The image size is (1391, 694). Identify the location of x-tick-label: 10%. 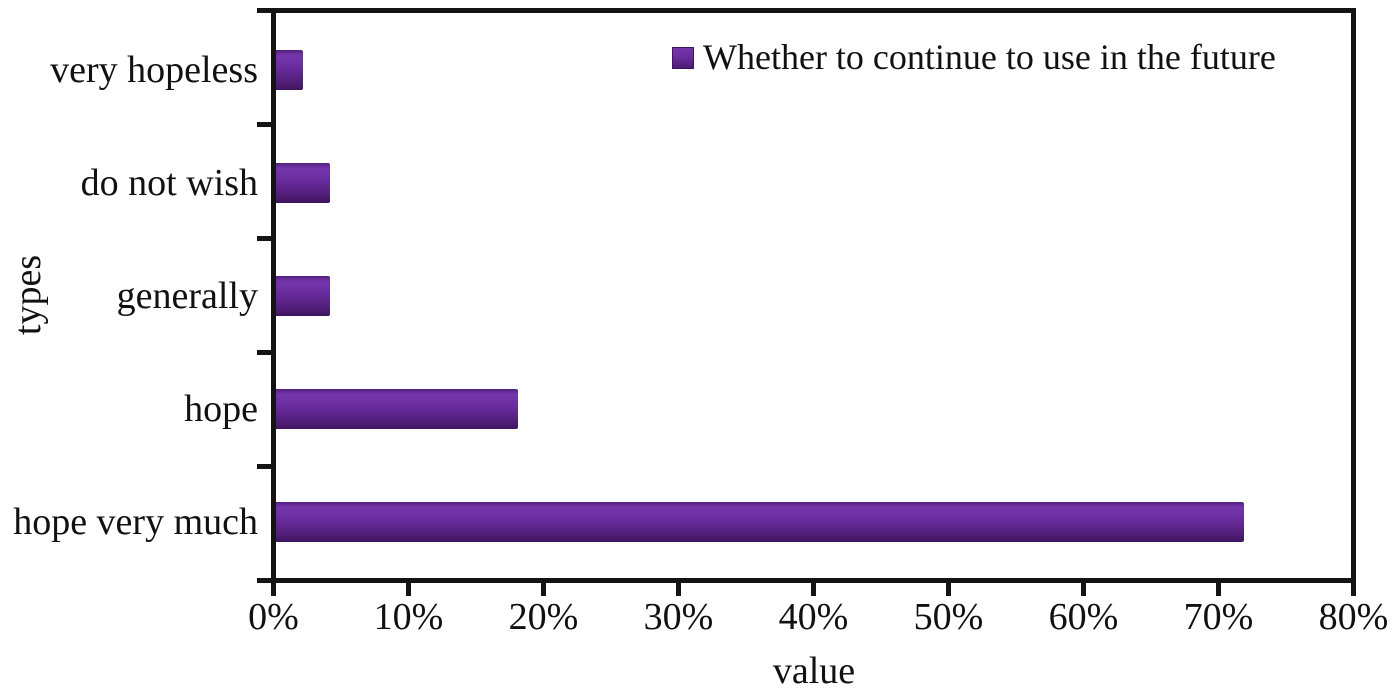
(408, 617).